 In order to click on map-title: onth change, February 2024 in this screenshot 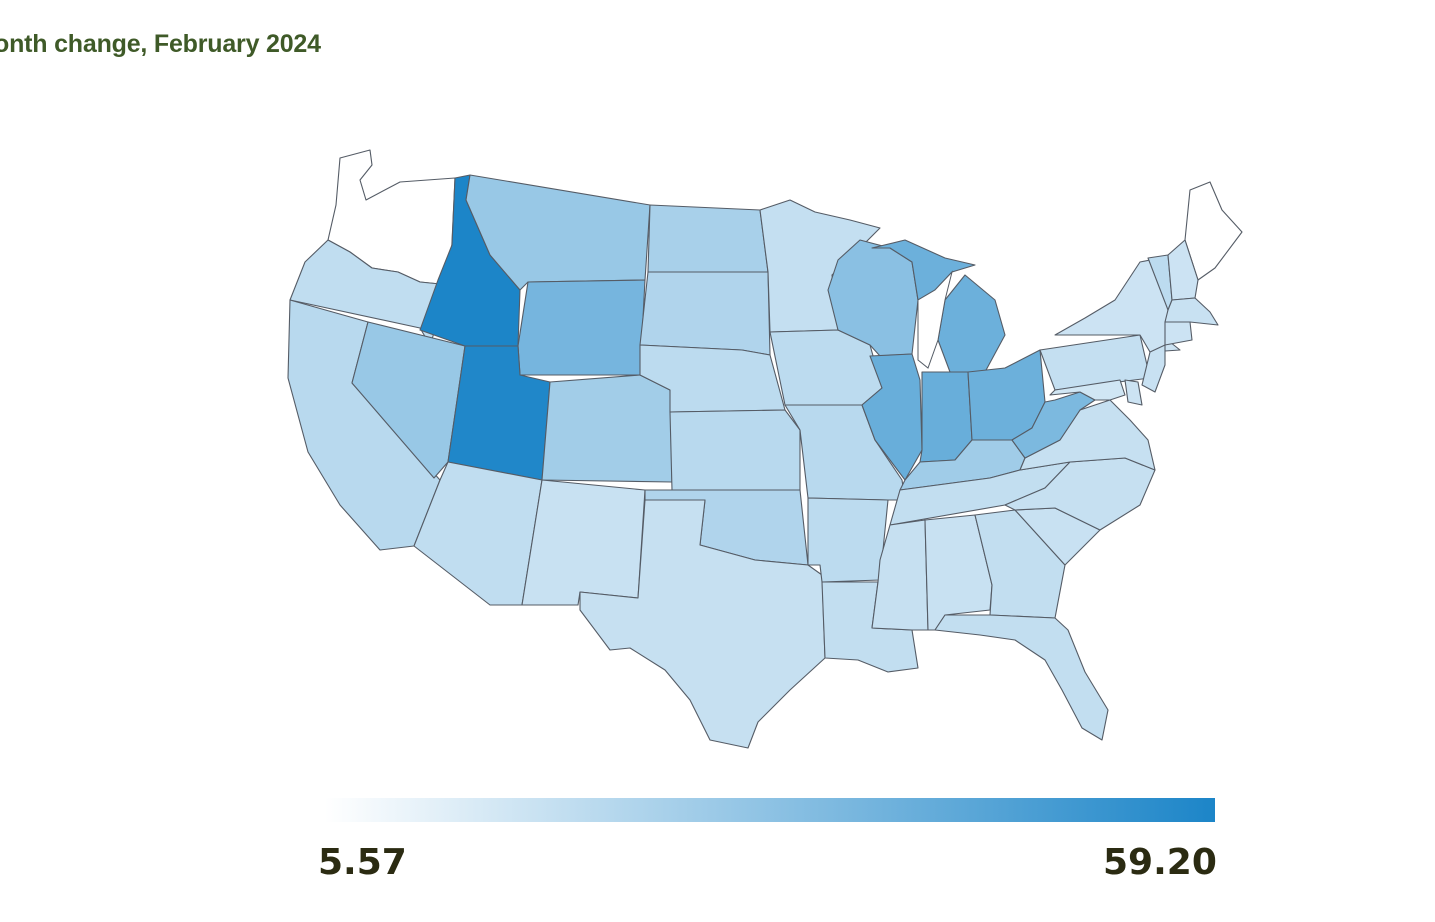, I will do `click(160, 44)`.